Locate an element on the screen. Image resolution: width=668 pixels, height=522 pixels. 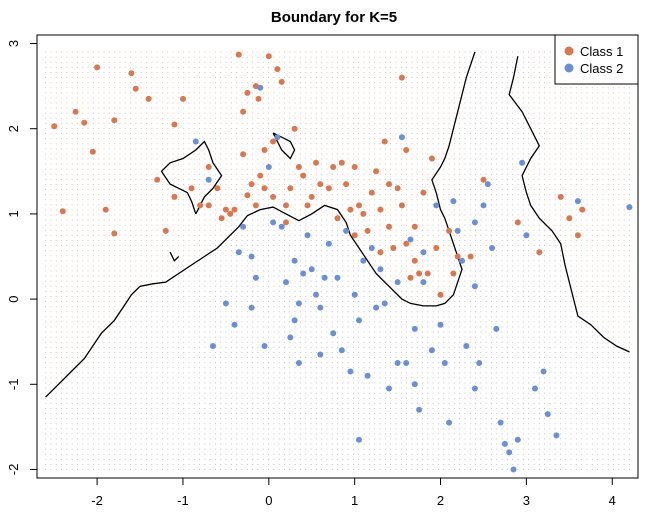
legend-box is located at coordinates (596, 59).